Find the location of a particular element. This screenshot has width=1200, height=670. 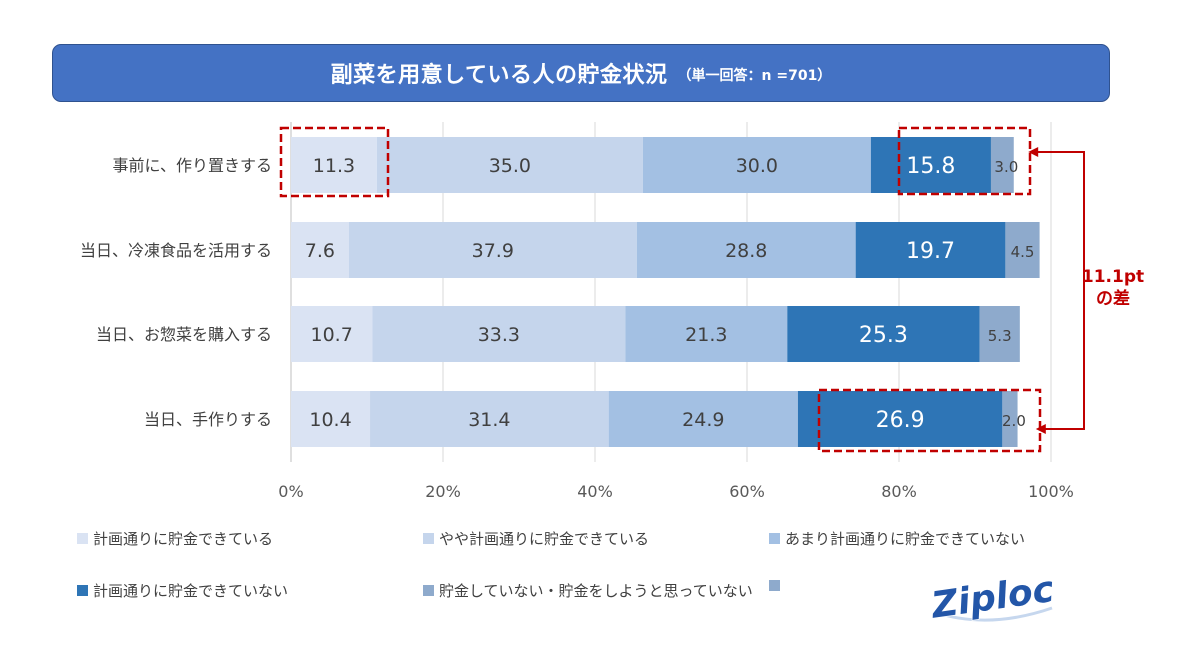

x-tick-label: 0% is located at coordinates (290, 491).